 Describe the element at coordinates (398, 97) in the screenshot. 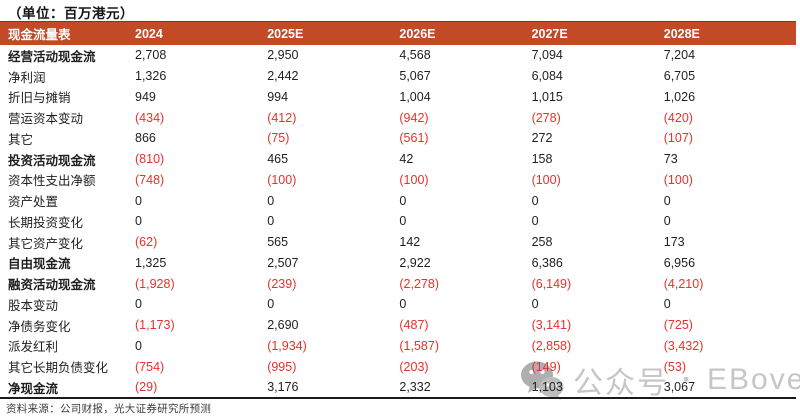

I see `table-row: 折旧与摊销 949 994 1,004 1,015 1,026` at that location.